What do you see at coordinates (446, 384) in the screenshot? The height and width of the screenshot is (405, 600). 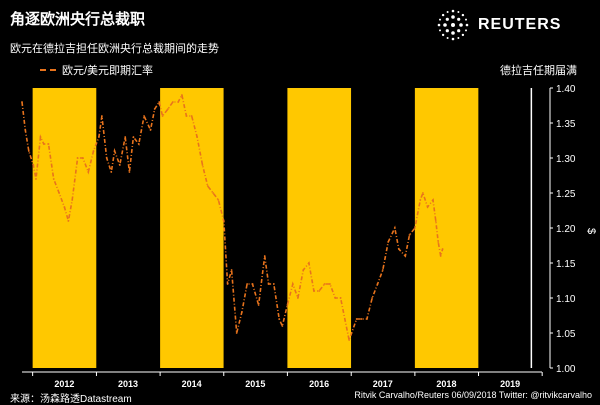 I see `x-tick-label: 2018` at bounding box center [446, 384].